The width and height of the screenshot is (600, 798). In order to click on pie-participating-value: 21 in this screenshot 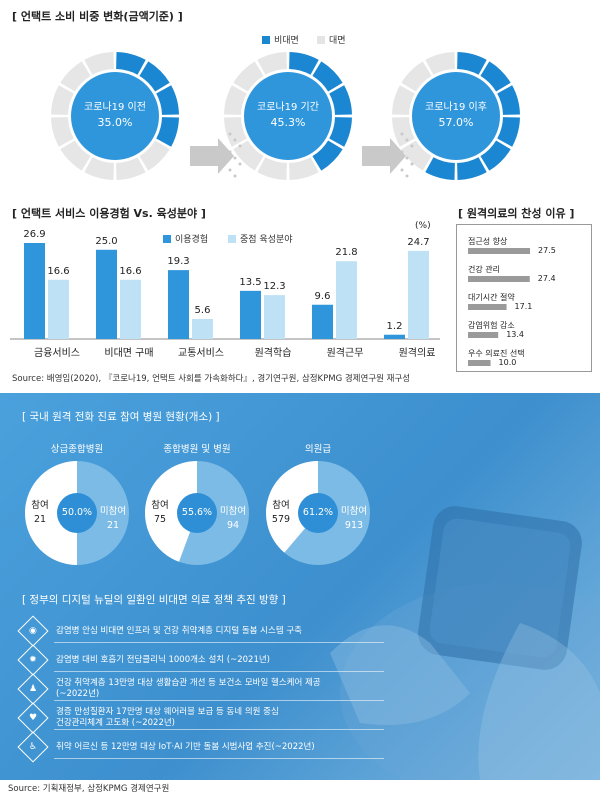, I will do `click(40, 519)`.